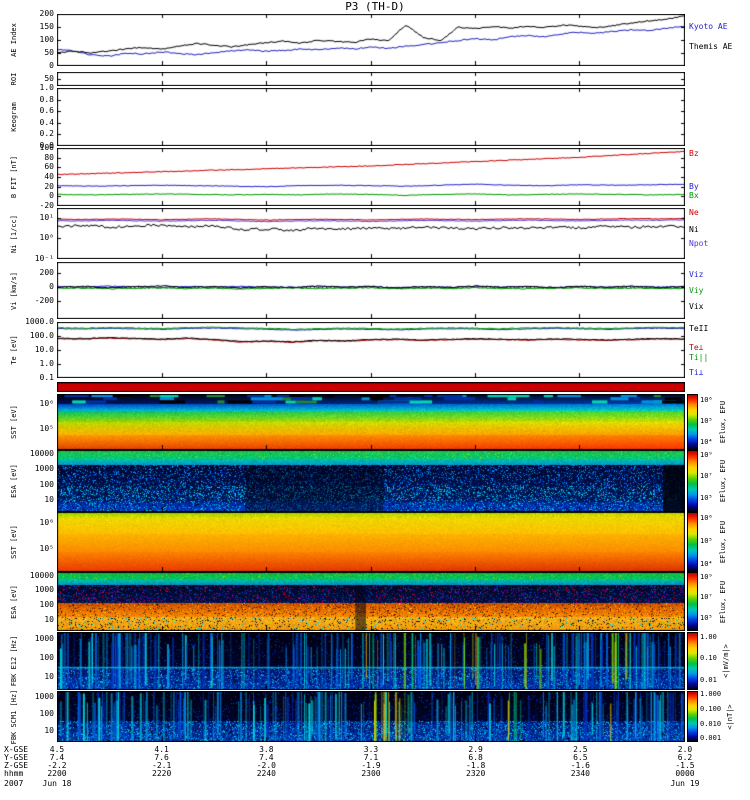 This screenshot has height=800, width=750. Describe the element at coordinates (46, 99) in the screenshot. I see `ytick-label-keo: 0.8` at that location.